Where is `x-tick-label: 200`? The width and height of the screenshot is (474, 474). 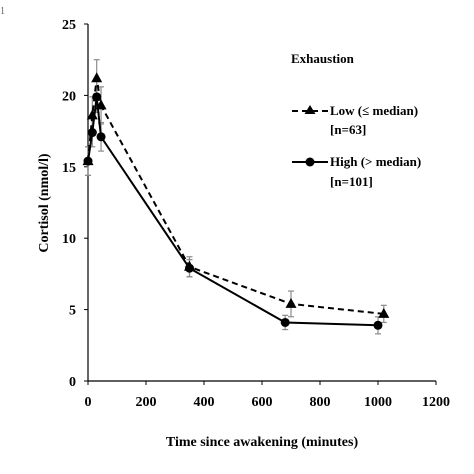 x-tick-label: 200 is located at coordinates (146, 402).